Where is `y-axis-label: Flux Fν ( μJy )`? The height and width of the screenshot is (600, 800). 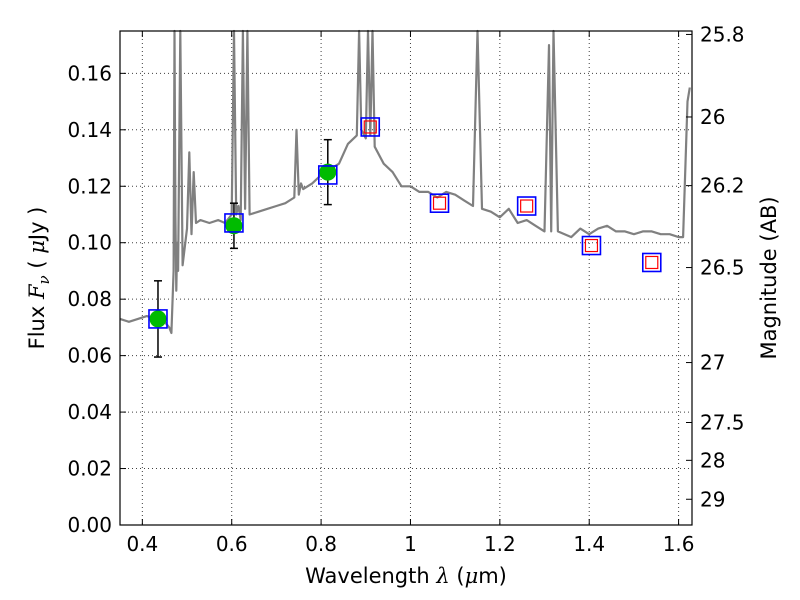
y-axis-label: Flux Fν ( μJy ) is located at coordinates (39, 278).